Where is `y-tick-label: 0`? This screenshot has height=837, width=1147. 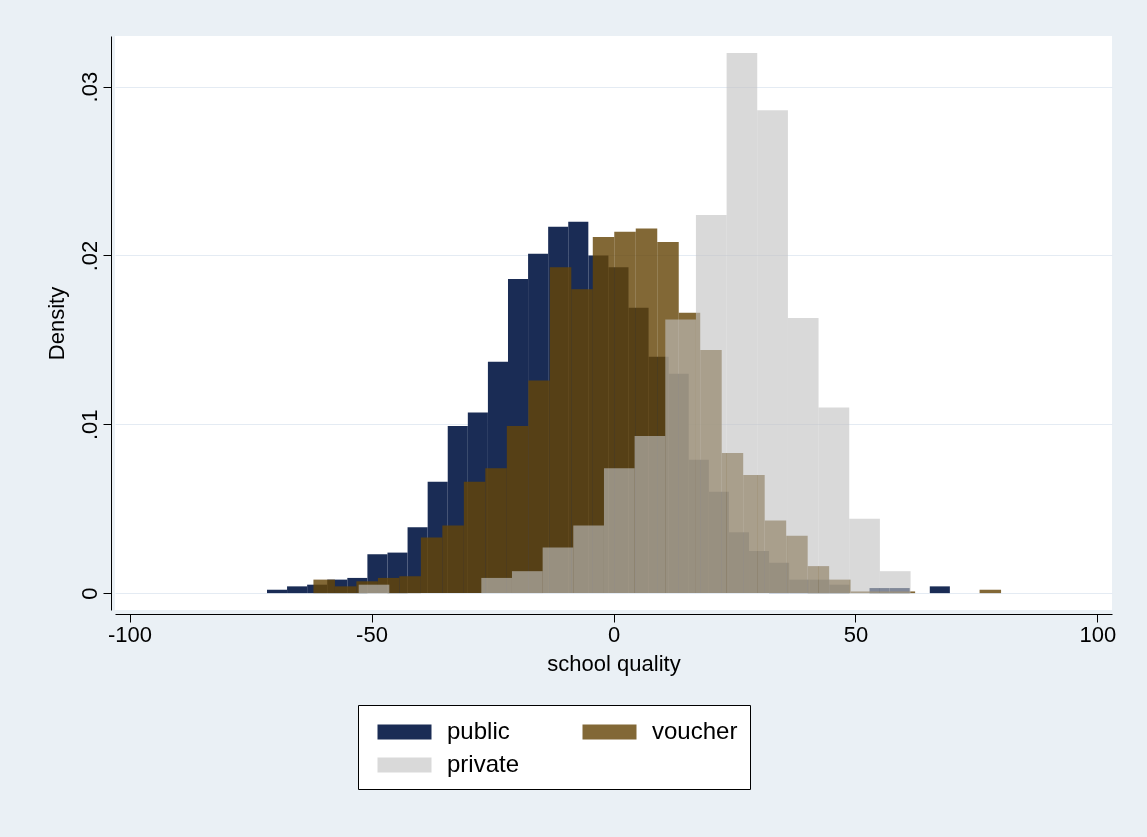
y-tick-label: 0 is located at coordinates (89, 593).